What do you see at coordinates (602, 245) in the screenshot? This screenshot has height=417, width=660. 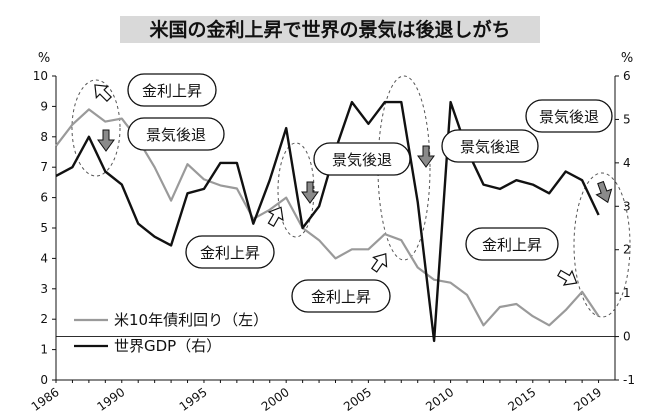 I see `episode-ellipse-2019` at bounding box center [602, 245].